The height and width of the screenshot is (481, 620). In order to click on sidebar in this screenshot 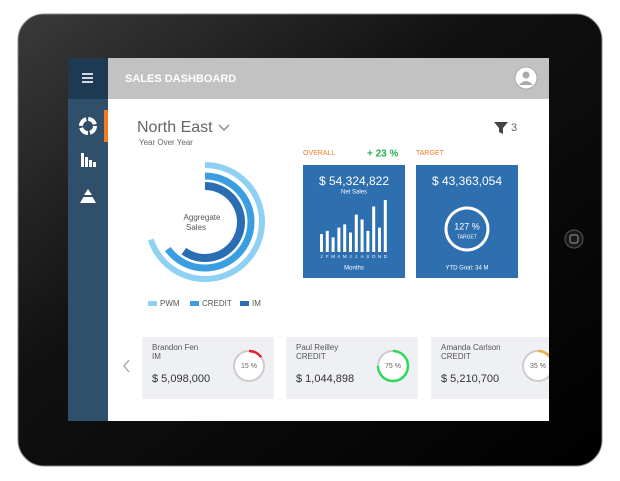, I will do `click(88, 239)`.